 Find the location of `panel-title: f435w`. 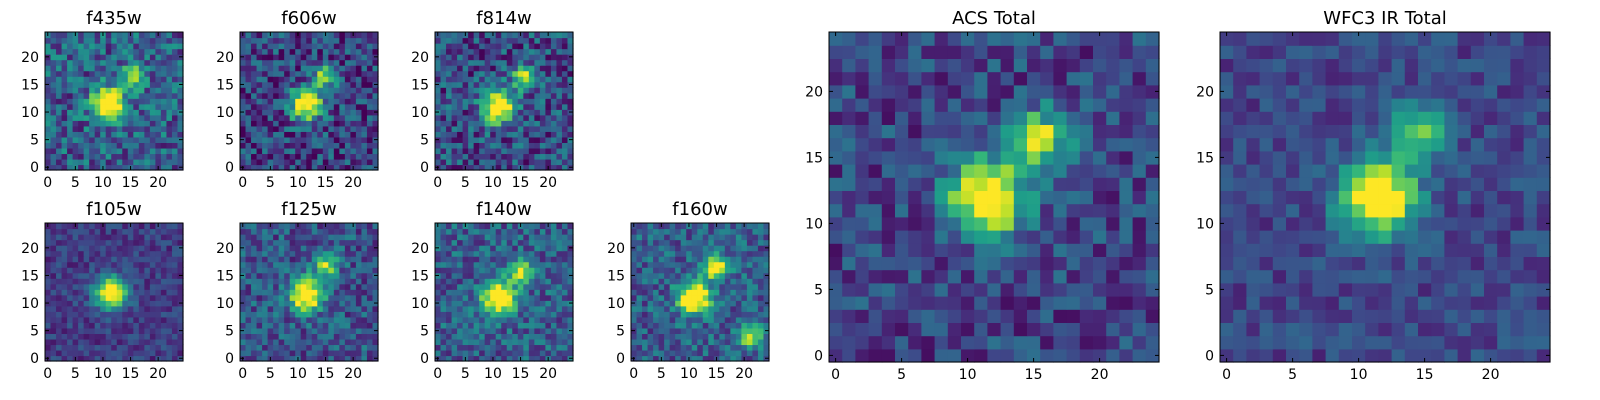

panel-title: f435w is located at coordinates (113, 18).